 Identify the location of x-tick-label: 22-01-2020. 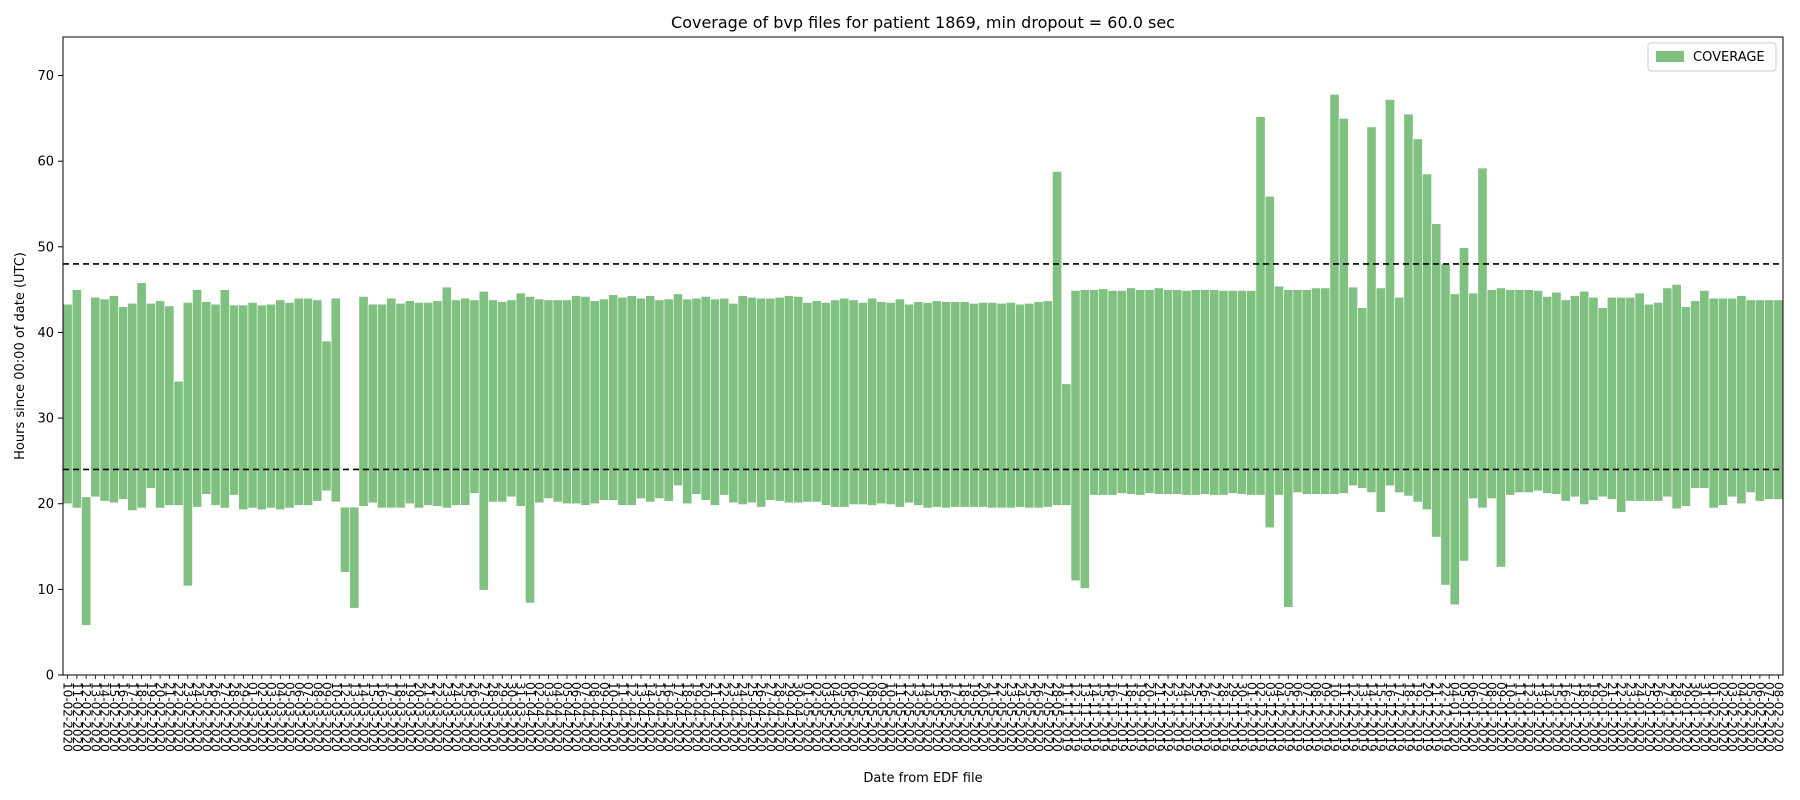
(1621, 717).